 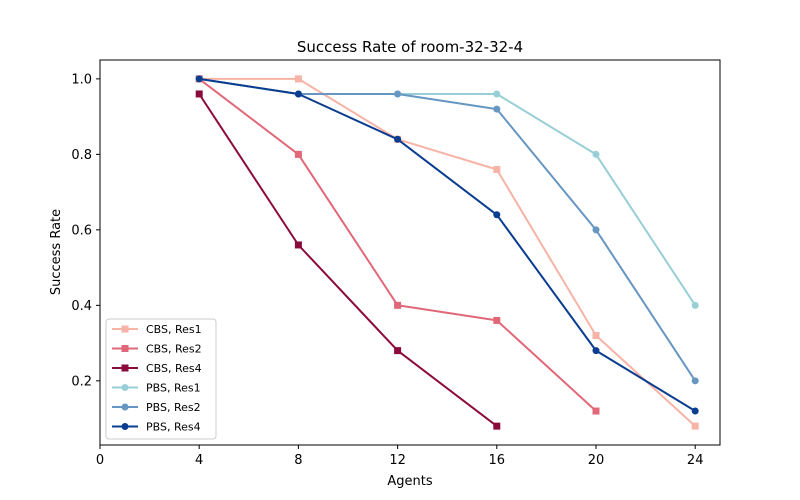 What do you see at coordinates (174, 349) in the screenshot?
I see `legend-label: CBS, Res2` at bounding box center [174, 349].